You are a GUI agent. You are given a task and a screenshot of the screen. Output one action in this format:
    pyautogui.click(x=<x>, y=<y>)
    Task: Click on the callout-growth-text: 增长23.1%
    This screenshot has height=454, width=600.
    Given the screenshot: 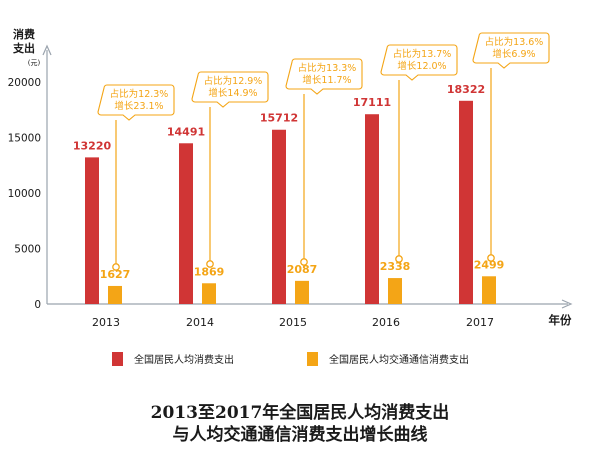 What is the action you would take?
    pyautogui.click(x=138, y=106)
    